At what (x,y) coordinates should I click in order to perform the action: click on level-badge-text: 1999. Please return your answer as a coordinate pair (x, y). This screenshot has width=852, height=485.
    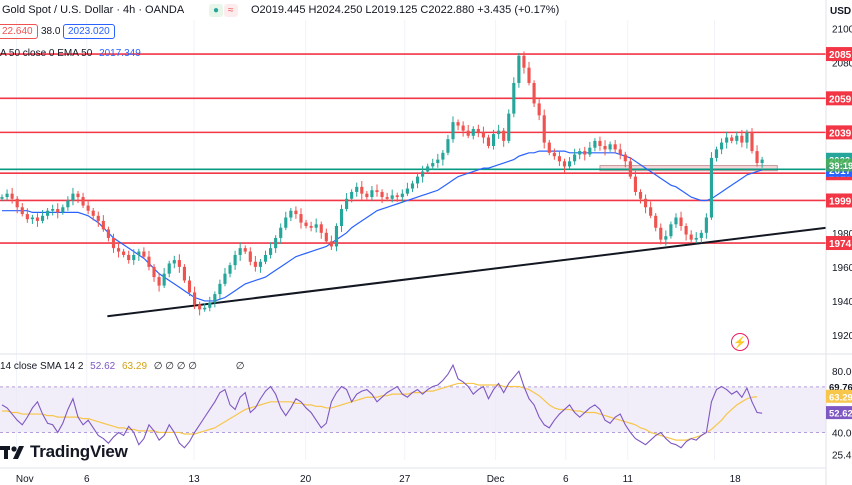
    Looking at the image, I should click on (840, 201).